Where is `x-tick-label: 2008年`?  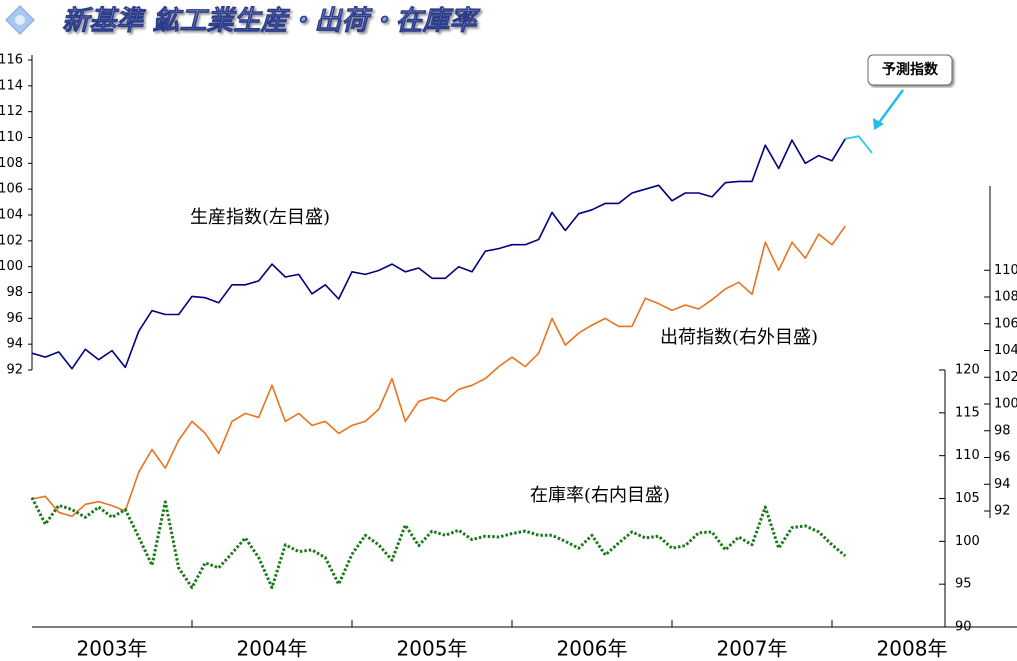
x-tick-label: 2008年 is located at coordinates (912, 649).